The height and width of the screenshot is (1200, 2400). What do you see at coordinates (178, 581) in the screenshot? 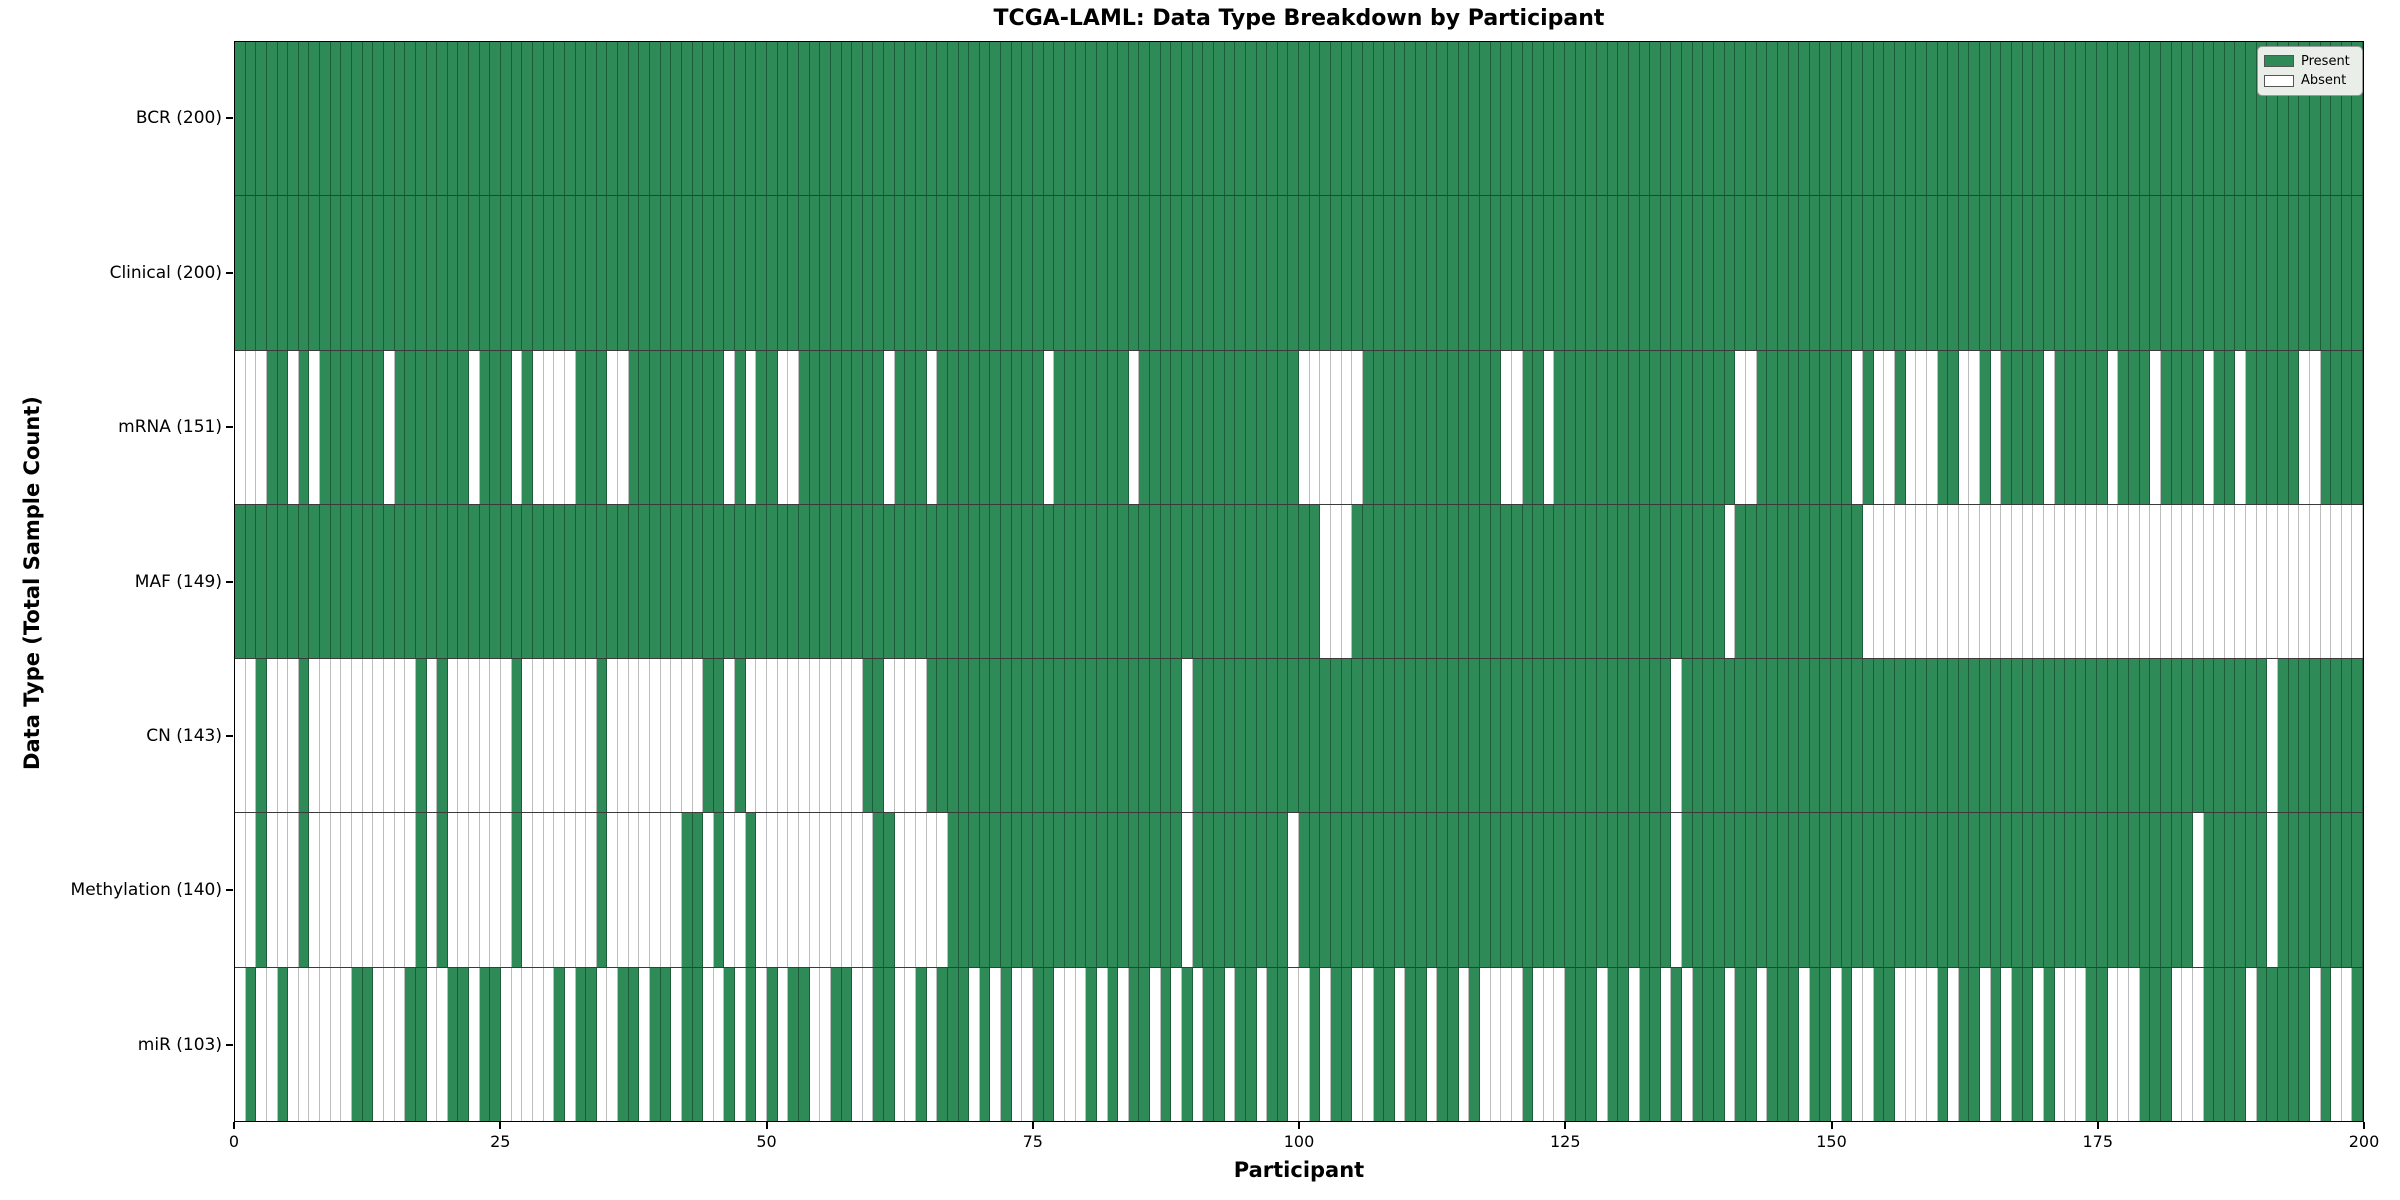
I see `y-tick-label-MAF: MAF (149)` at bounding box center [178, 581].